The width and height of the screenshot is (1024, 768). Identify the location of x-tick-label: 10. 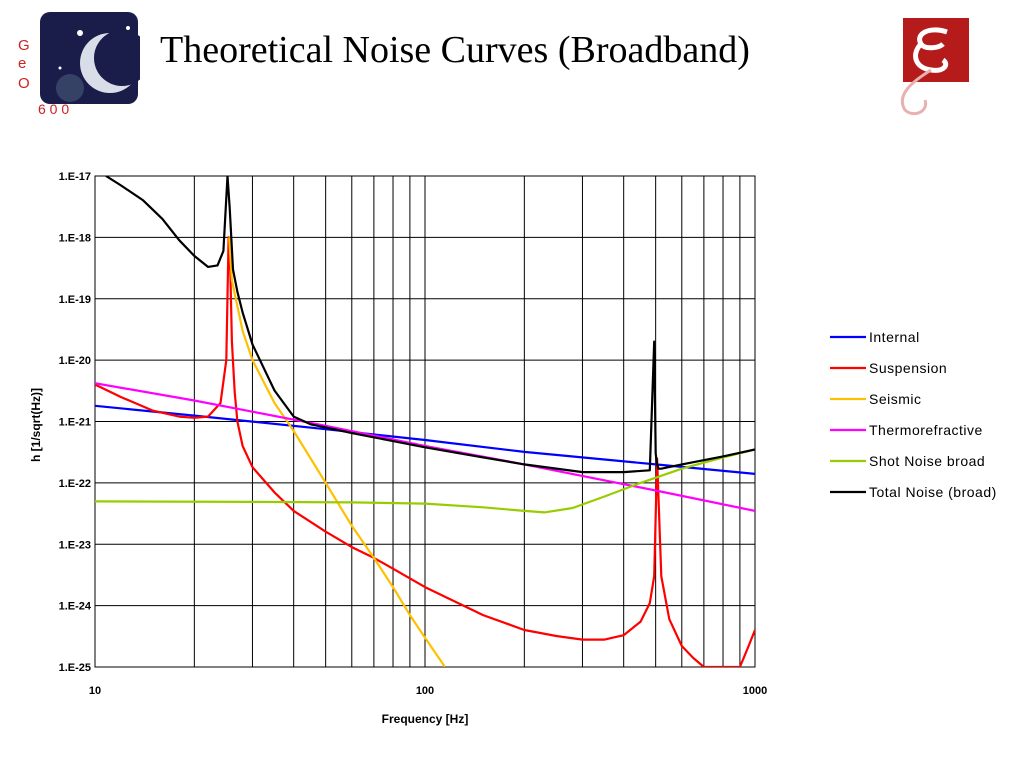
(95, 691).